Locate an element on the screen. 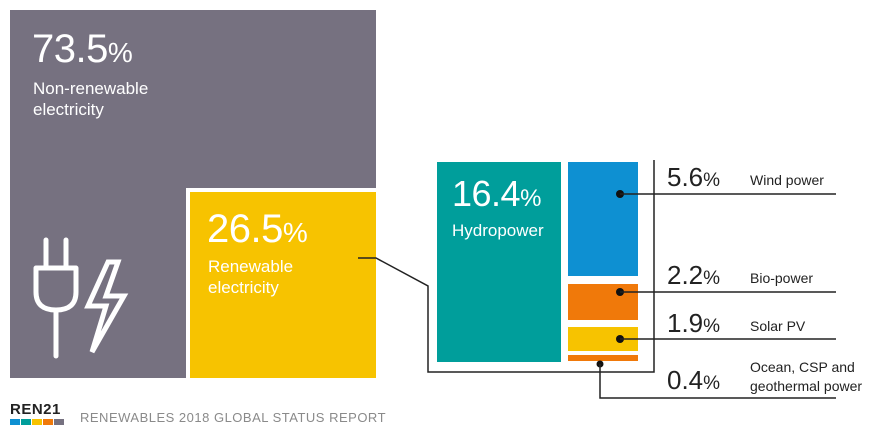 The height and width of the screenshot is (428, 886). hydropower-block is located at coordinates (499, 262).